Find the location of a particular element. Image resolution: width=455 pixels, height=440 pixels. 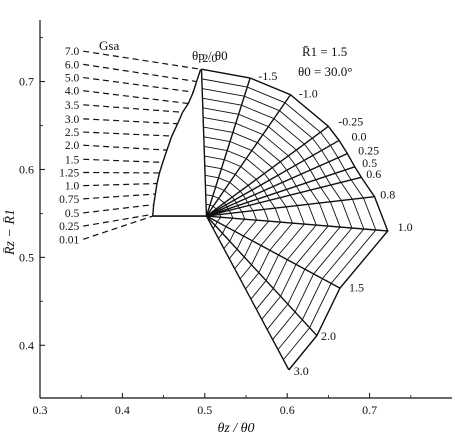

theta-p-label: 0.0 is located at coordinates (358, 136).